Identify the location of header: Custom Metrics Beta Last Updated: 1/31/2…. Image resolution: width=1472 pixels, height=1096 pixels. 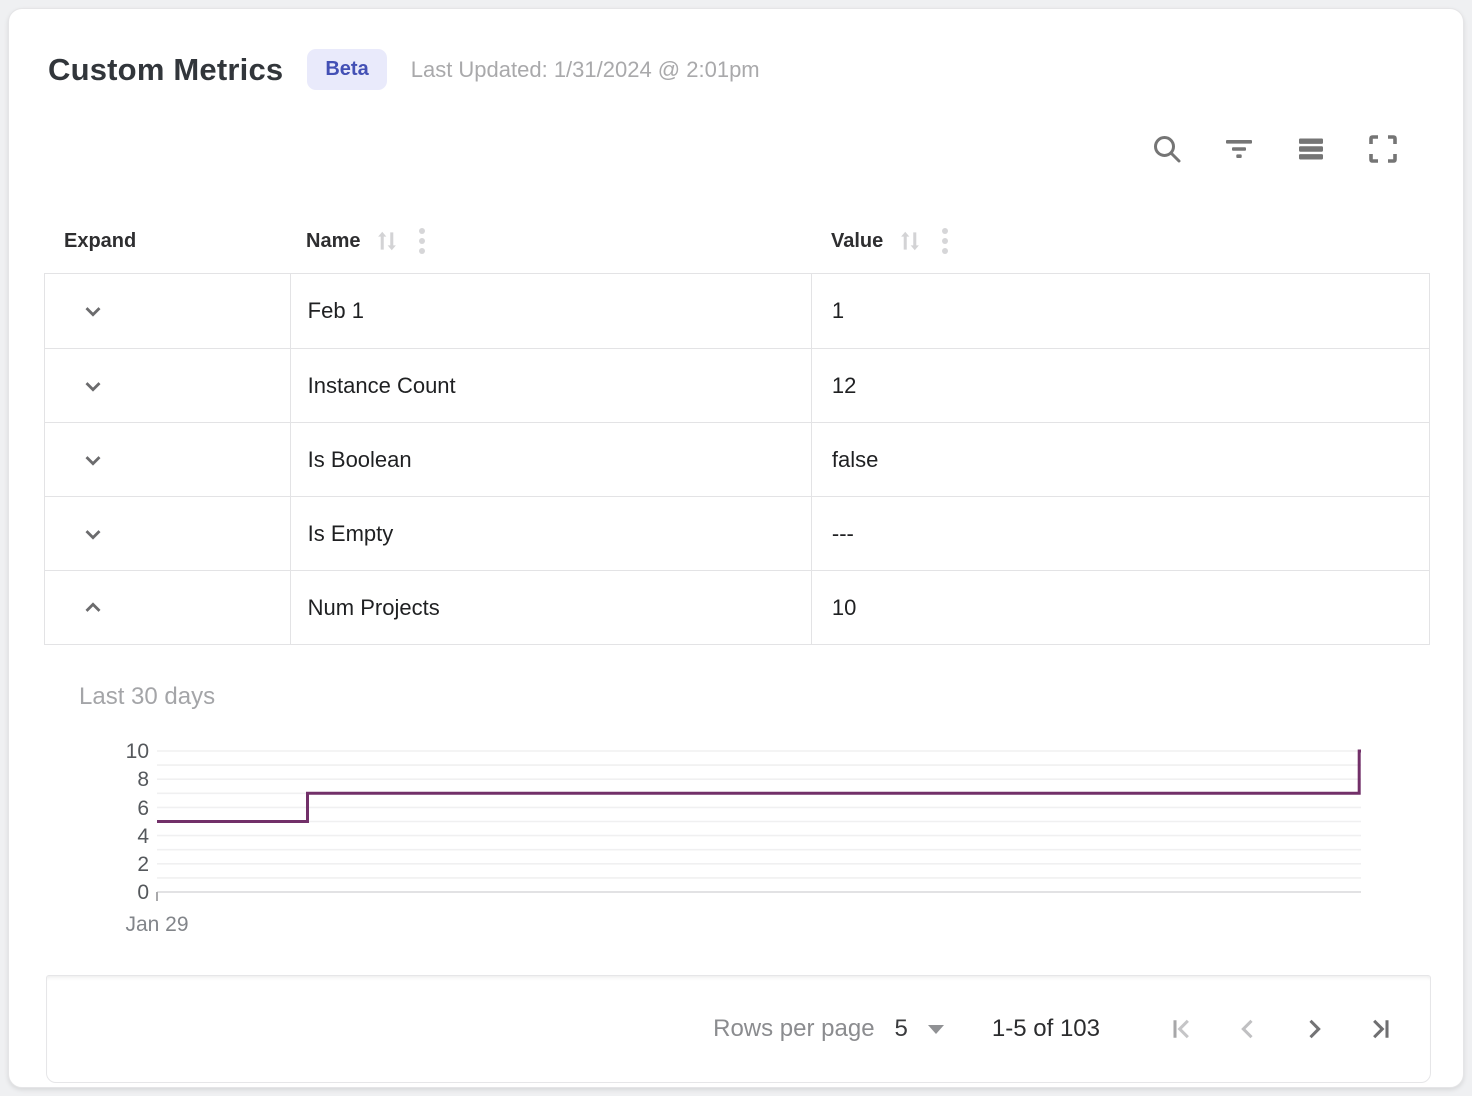
(404, 69).